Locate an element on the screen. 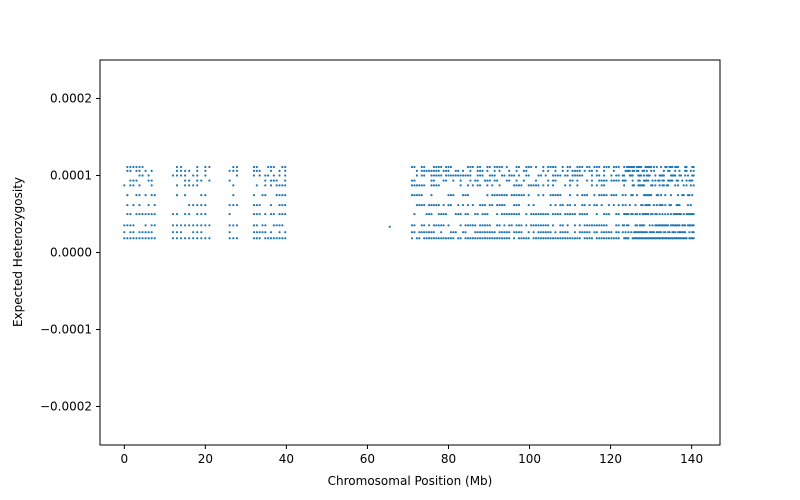  y-axis-label: Expected Heterozygosity is located at coordinates (18, 252).